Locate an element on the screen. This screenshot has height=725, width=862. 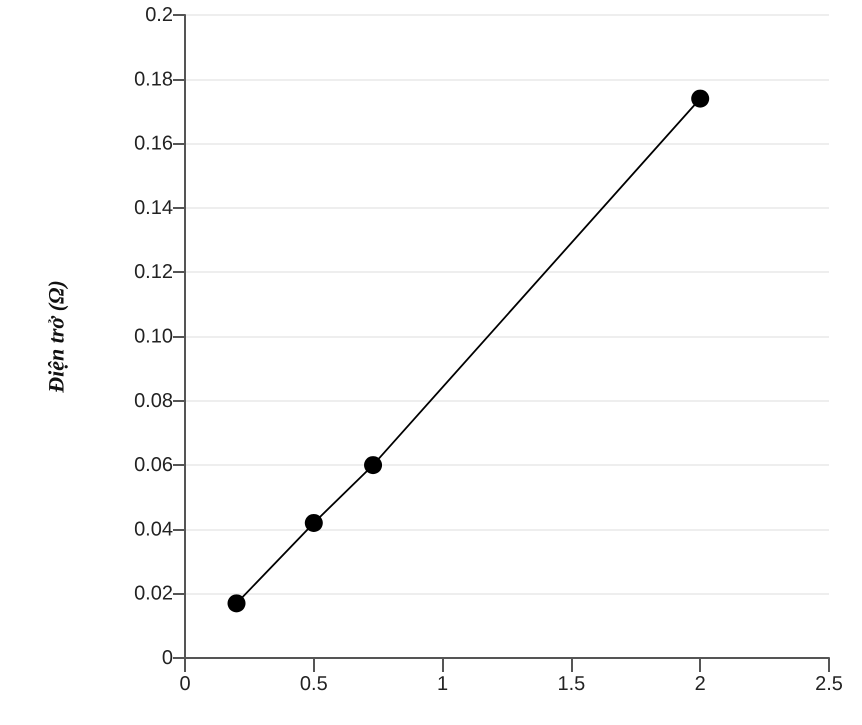
y-tick-label: 0.08 is located at coordinates (153, 401).